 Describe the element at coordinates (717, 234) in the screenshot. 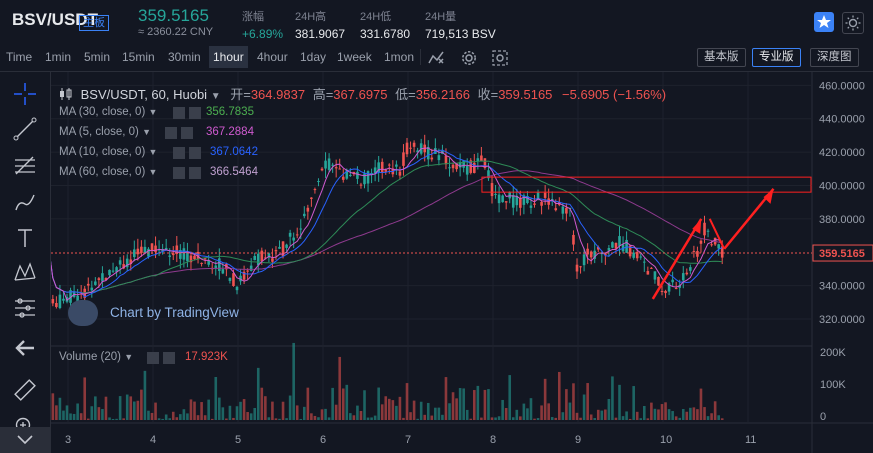

I see `down-arrow` at that location.